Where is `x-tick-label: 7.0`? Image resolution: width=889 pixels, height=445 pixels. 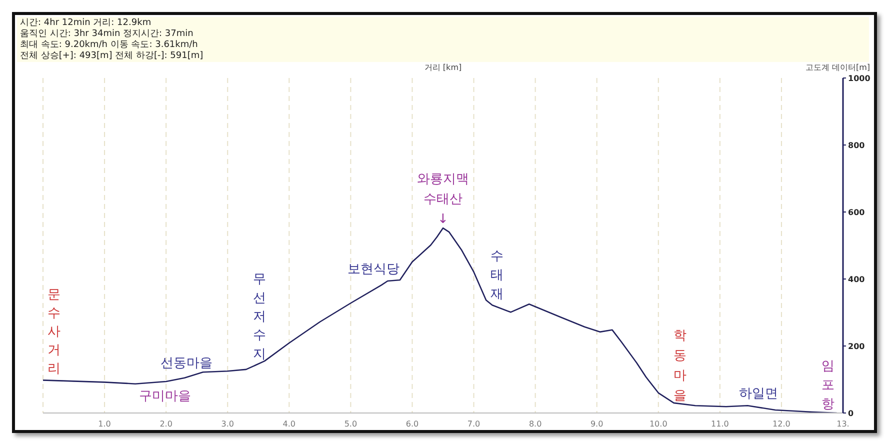
x-tick-label: 7.0 is located at coordinates (473, 424).